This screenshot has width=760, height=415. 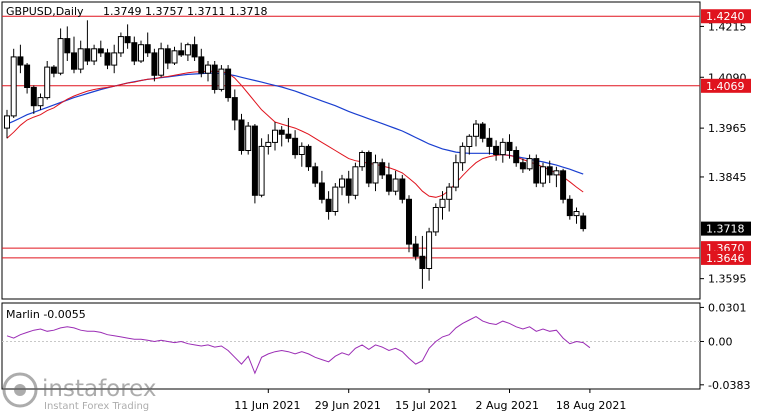 What do you see at coordinates (426, 405) in the screenshot?
I see `time-axis-label: 15 Jul 2021` at bounding box center [426, 405].